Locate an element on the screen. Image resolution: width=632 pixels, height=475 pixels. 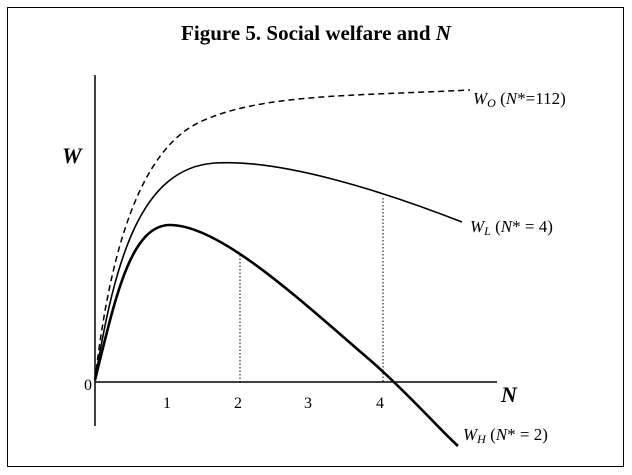
x-tick-label: 4 is located at coordinates (380, 403).